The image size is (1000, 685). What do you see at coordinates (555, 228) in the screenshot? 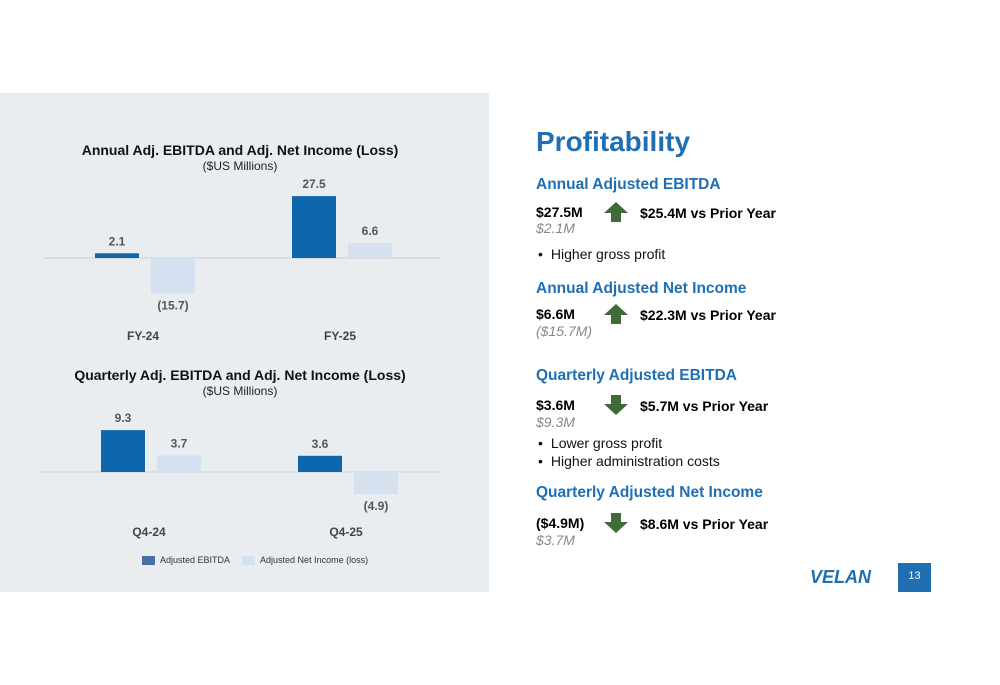
I see `prior-annual-ebitda: $2.1M` at bounding box center [555, 228].